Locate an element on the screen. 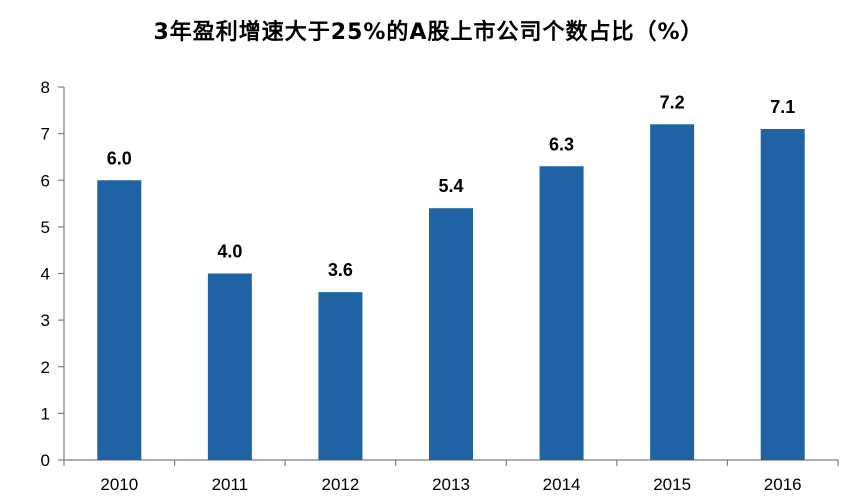 The width and height of the screenshot is (857, 502). y-axis: 0 1 2 3 4 5 6 7 8 is located at coordinates (53, 274).